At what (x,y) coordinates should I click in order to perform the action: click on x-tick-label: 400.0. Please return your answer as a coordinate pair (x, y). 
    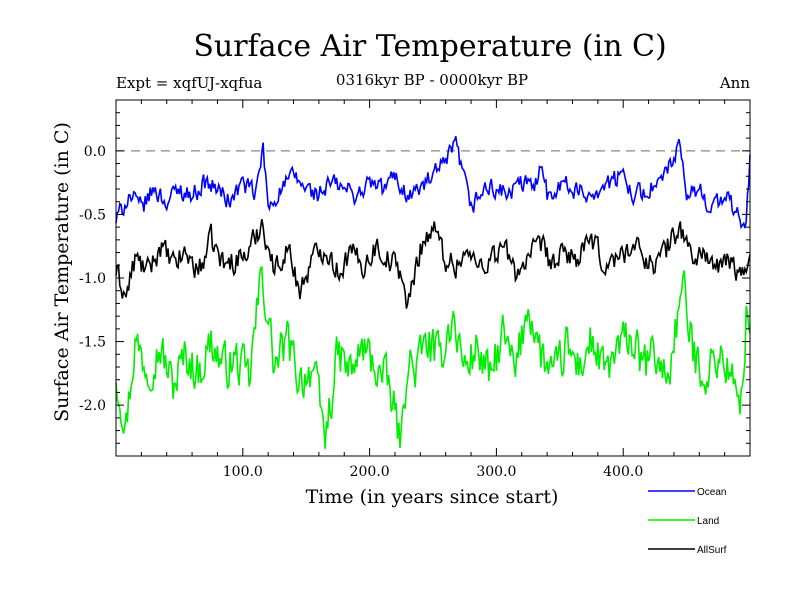
    Looking at the image, I should click on (623, 472).